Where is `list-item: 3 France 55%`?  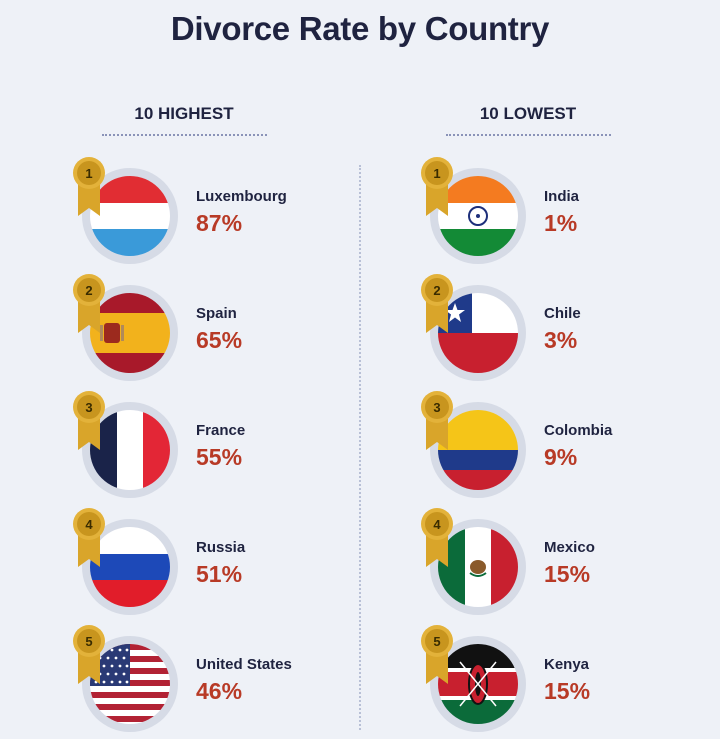
list-item: 3 France 55% is located at coordinates (237, 446).